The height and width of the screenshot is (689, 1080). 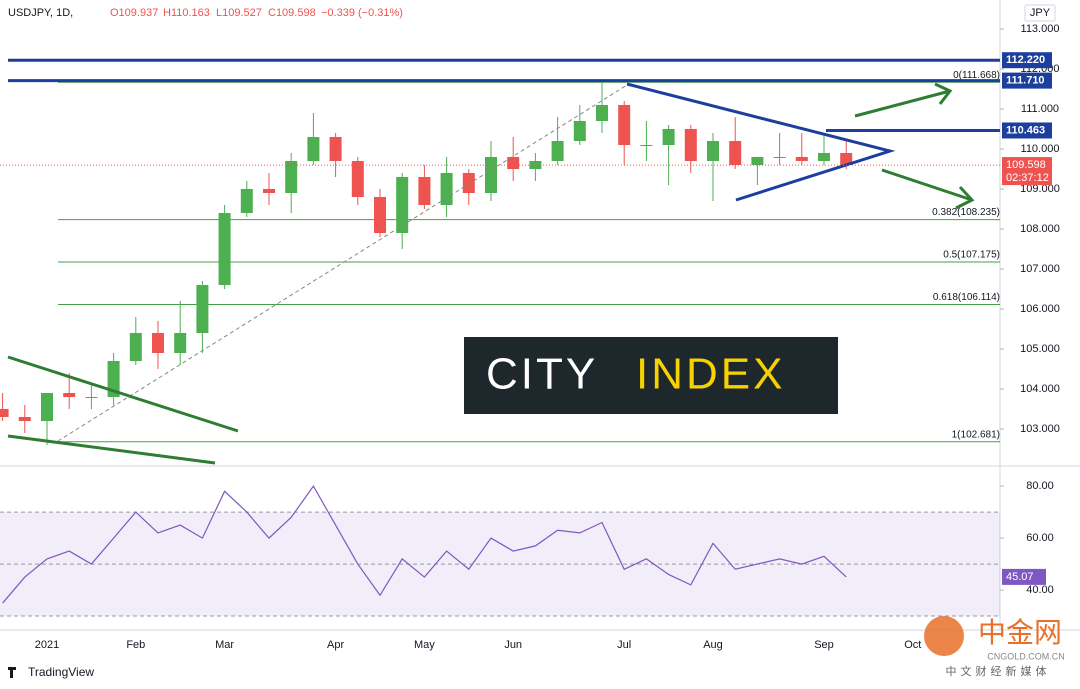 What do you see at coordinates (335, 645) in the screenshot?
I see `x-tick-label: Apr` at bounding box center [335, 645].